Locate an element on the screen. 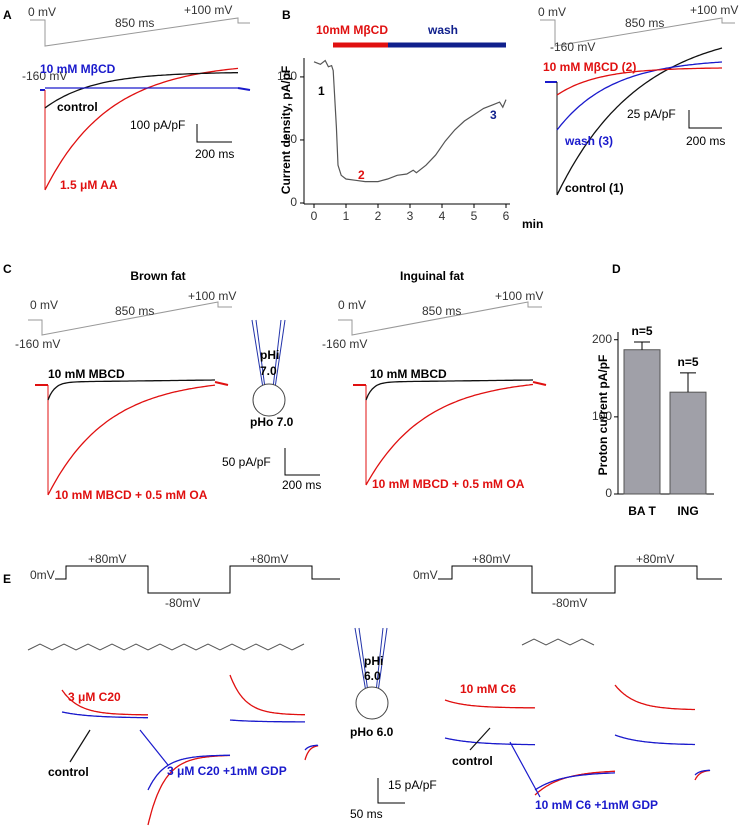  panel-letter: A is located at coordinates (7, 15).